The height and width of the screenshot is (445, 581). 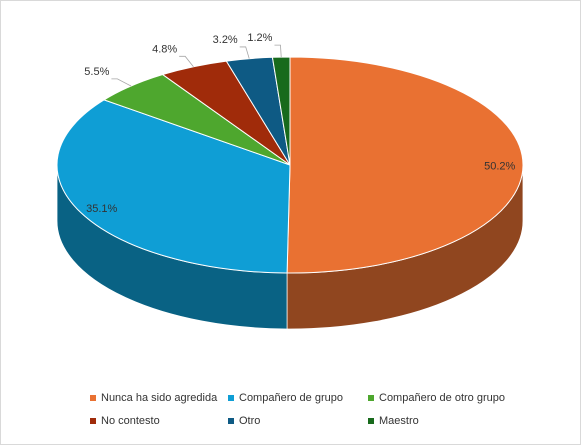 I want to click on data-label-otro: 3.2%, so click(x=225, y=40).